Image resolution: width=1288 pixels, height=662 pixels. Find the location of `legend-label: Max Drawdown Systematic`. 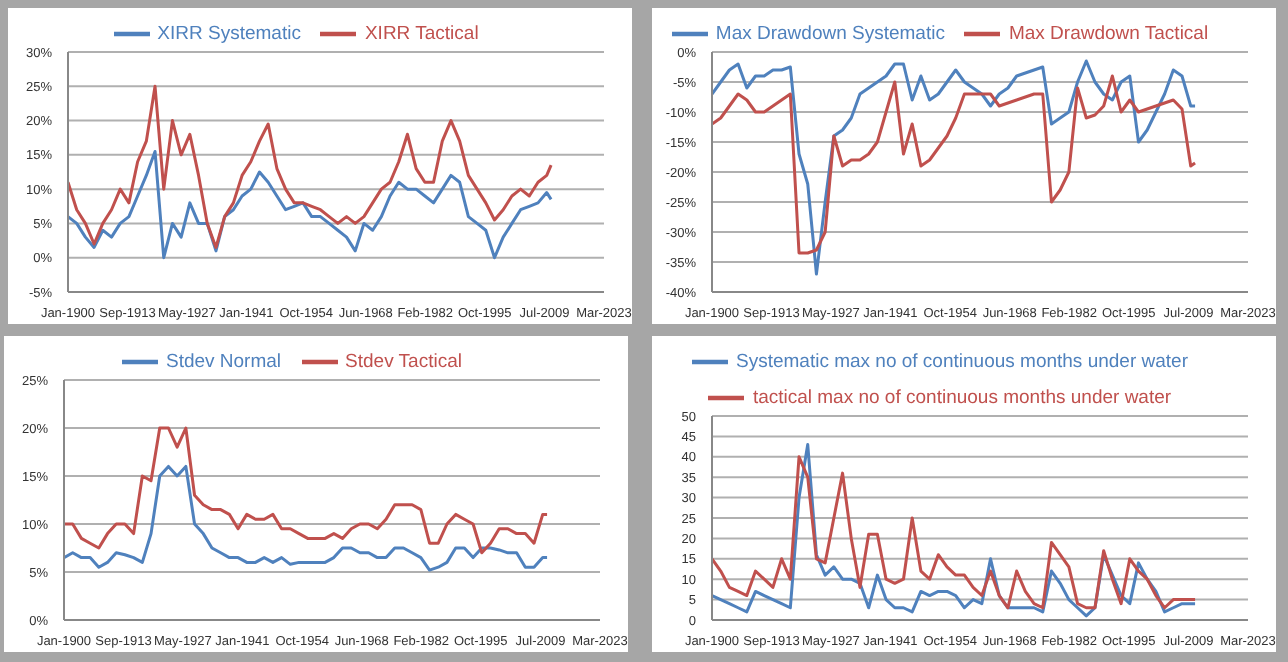

legend-label: Max Drawdown Systematic is located at coordinates (830, 34).